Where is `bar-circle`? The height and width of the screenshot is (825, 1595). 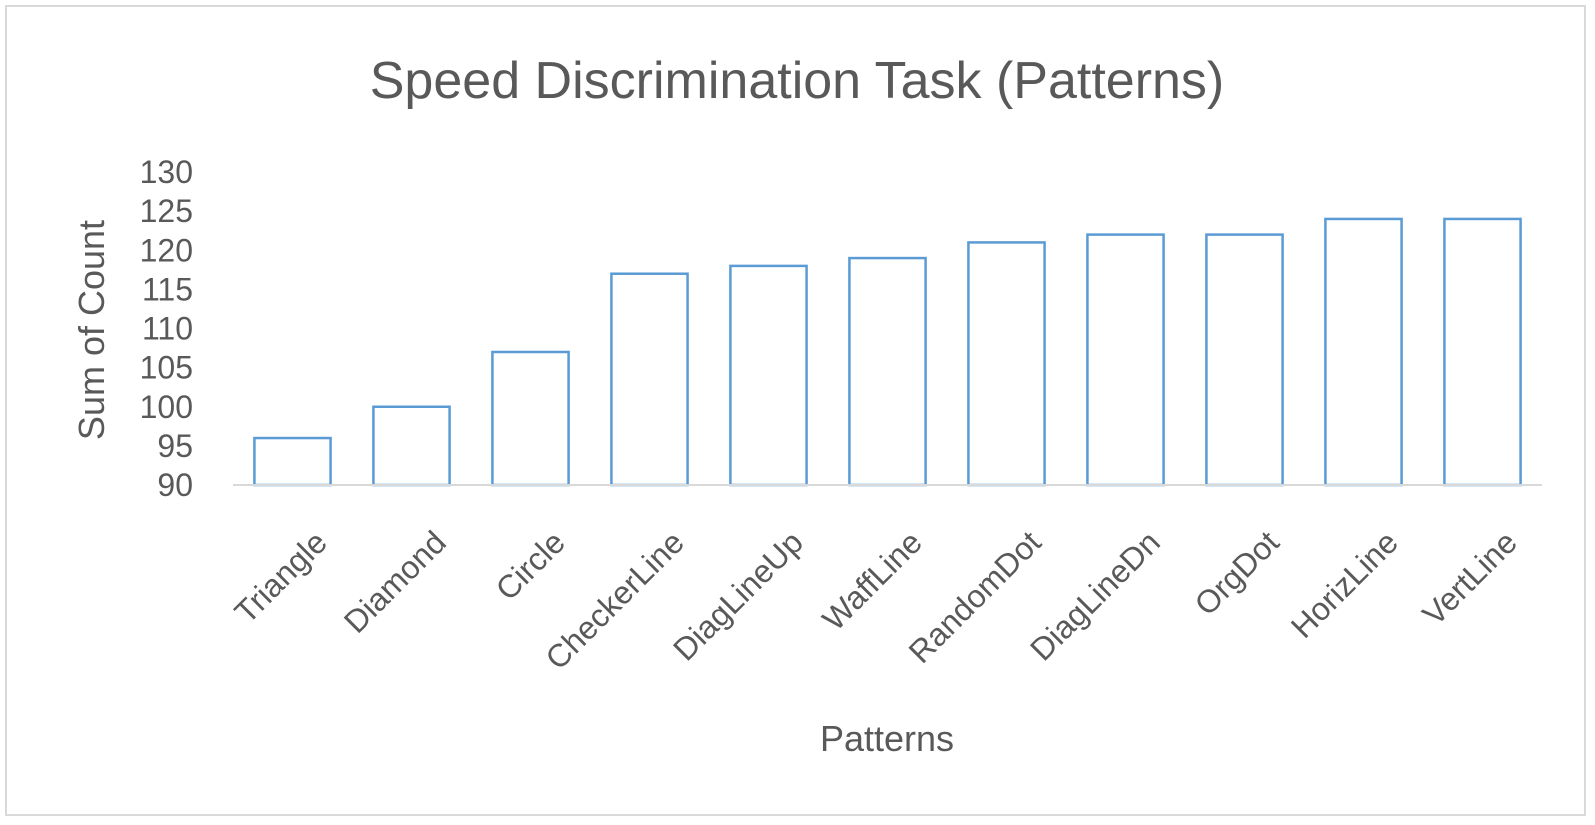 bar-circle is located at coordinates (530, 418).